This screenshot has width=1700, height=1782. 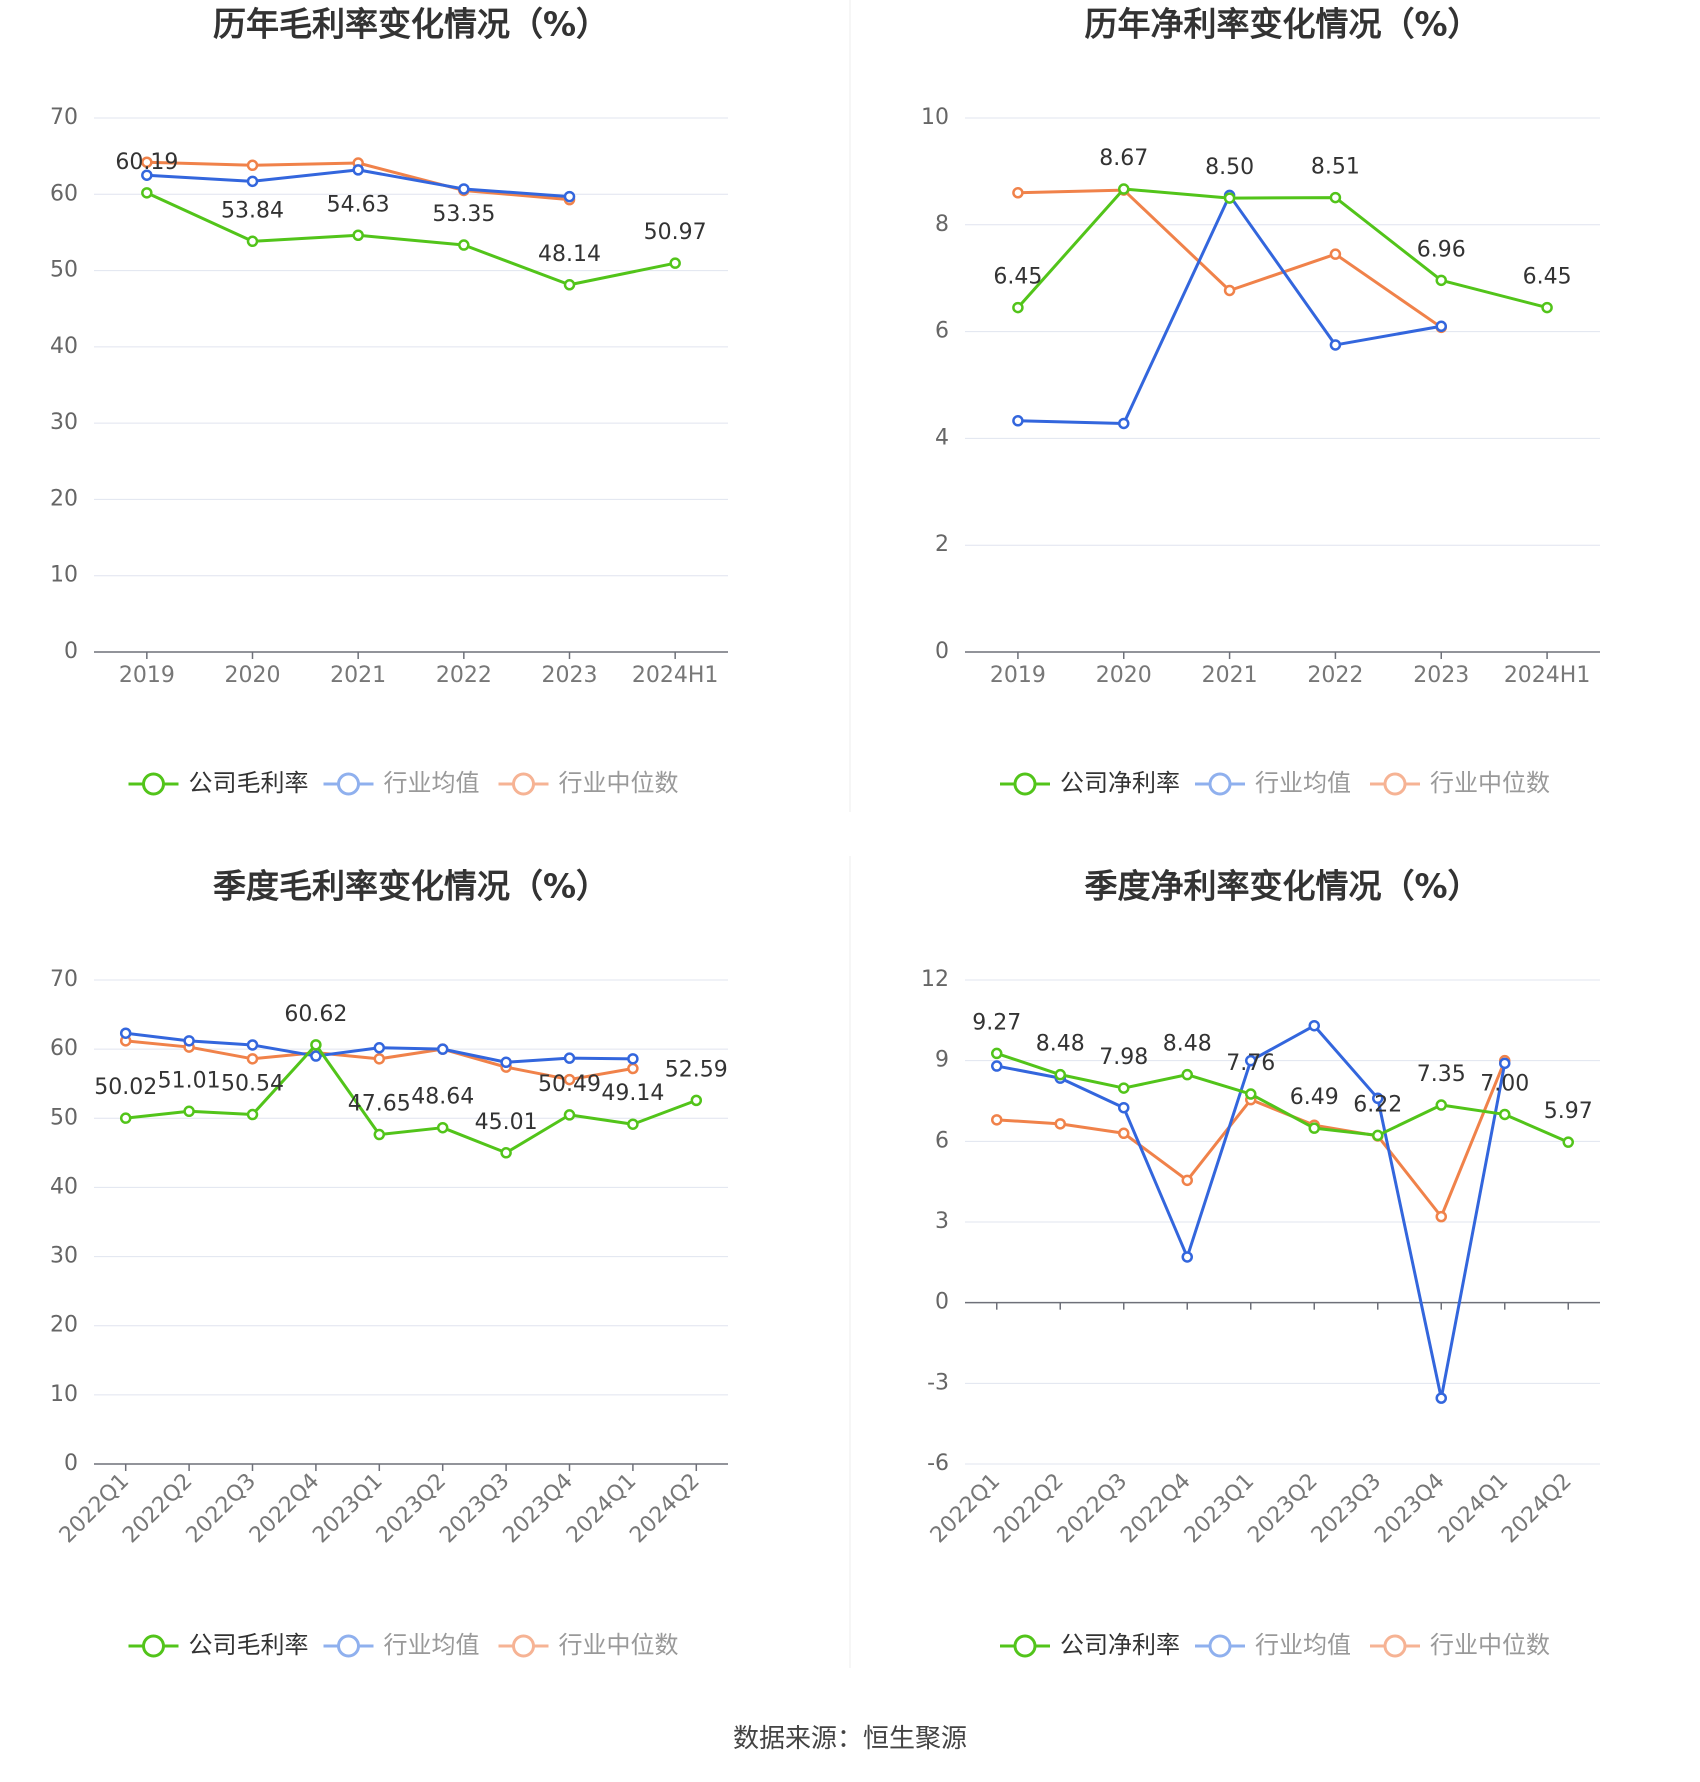 What do you see at coordinates (1282, 1508) in the screenshot?
I see `x-tick-label: 2023Q2` at bounding box center [1282, 1508].